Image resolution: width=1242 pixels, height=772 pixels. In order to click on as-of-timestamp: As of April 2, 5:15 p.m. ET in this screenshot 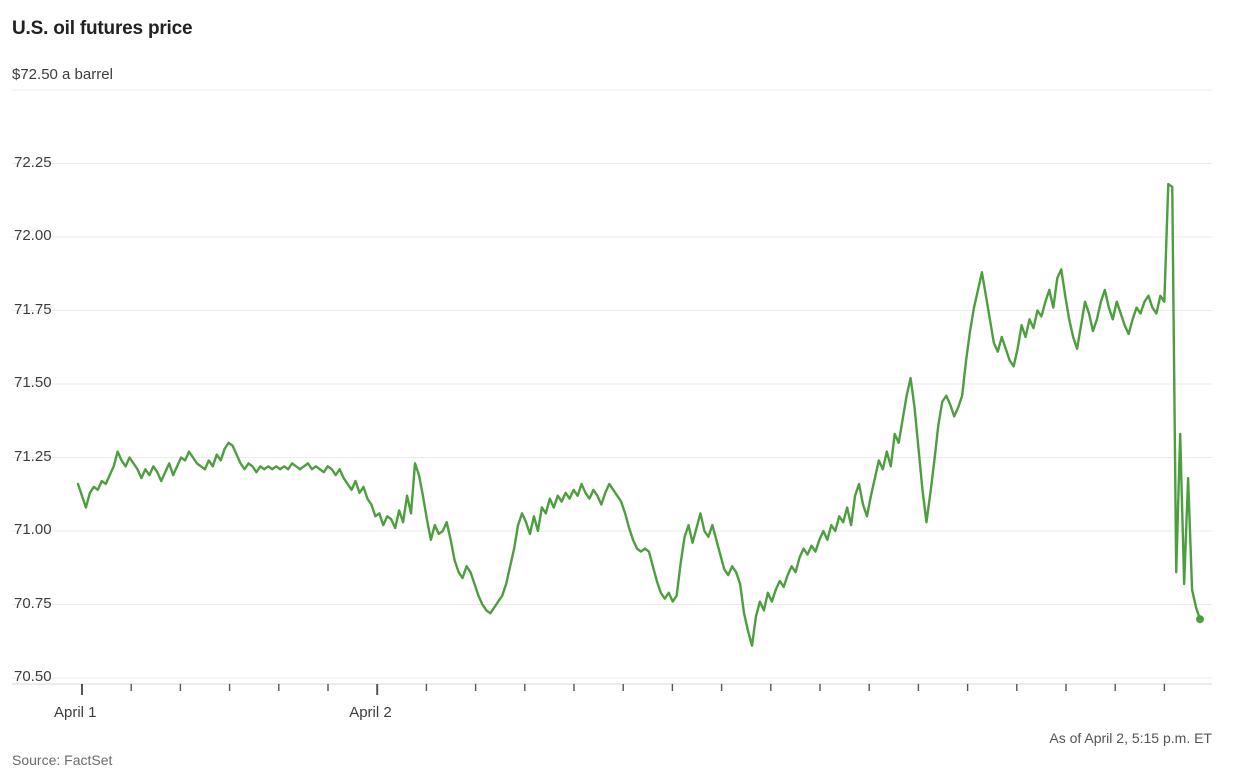, I will do `click(1130, 738)`.